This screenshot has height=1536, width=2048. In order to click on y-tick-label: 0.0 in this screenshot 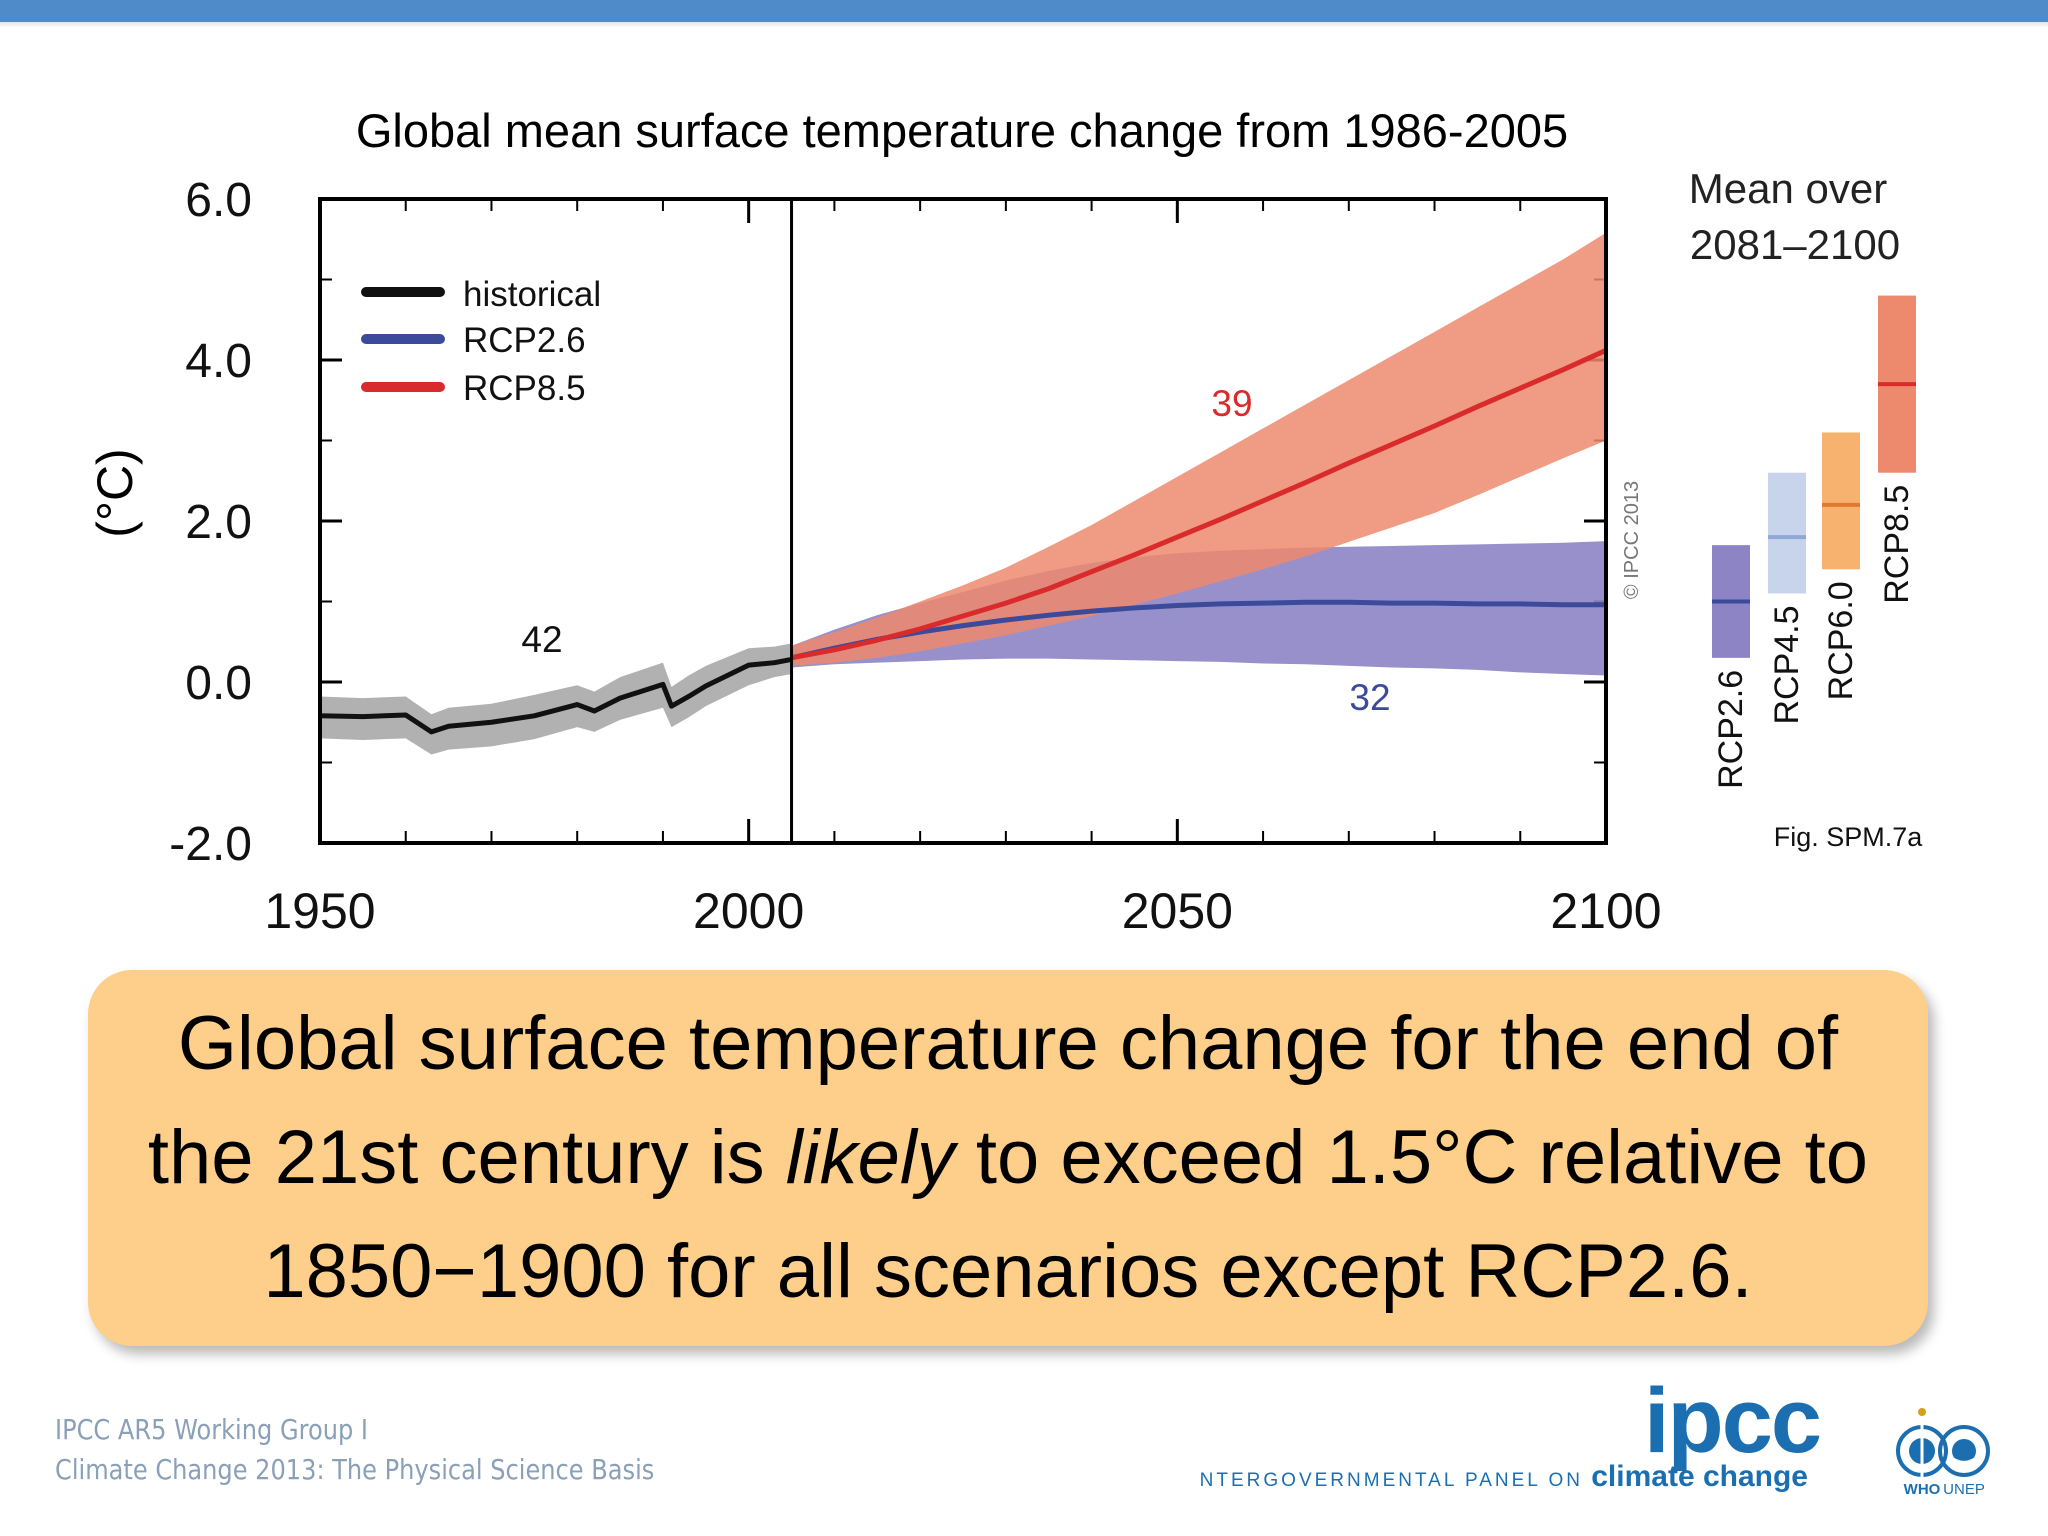, I will do `click(218, 683)`.